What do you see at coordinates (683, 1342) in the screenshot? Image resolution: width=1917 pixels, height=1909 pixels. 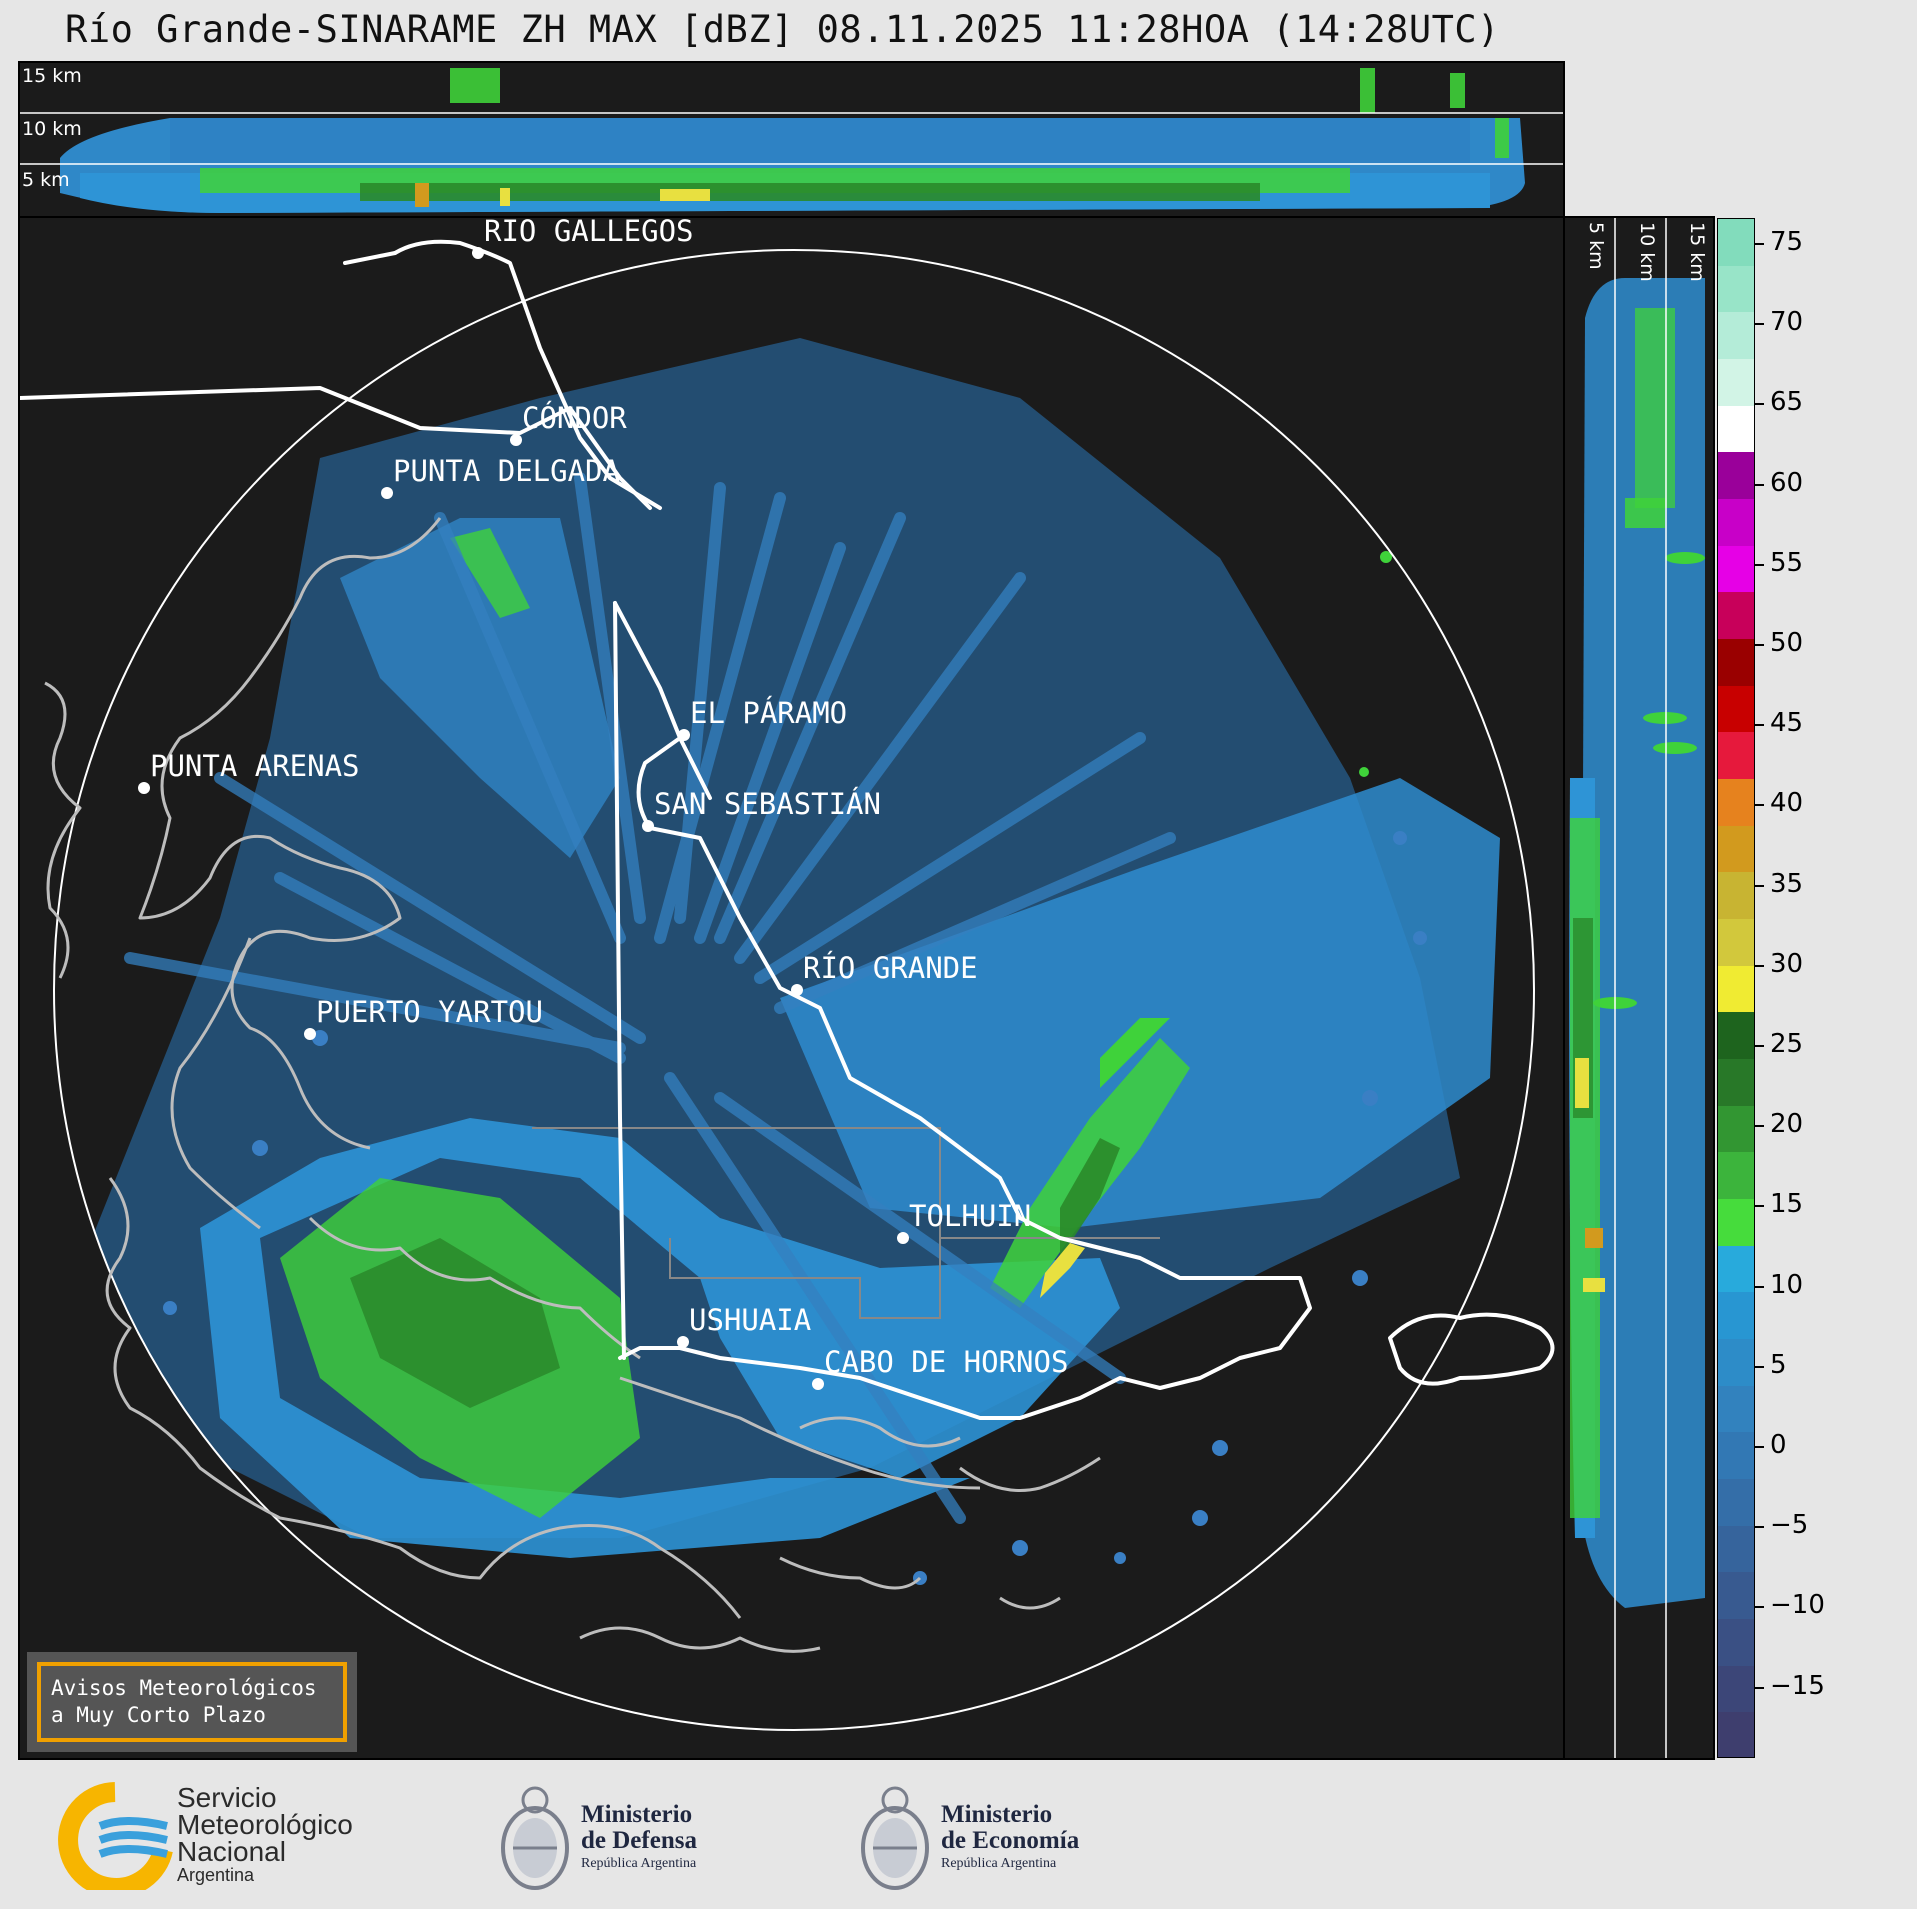 I see `marker-ushuaia` at bounding box center [683, 1342].